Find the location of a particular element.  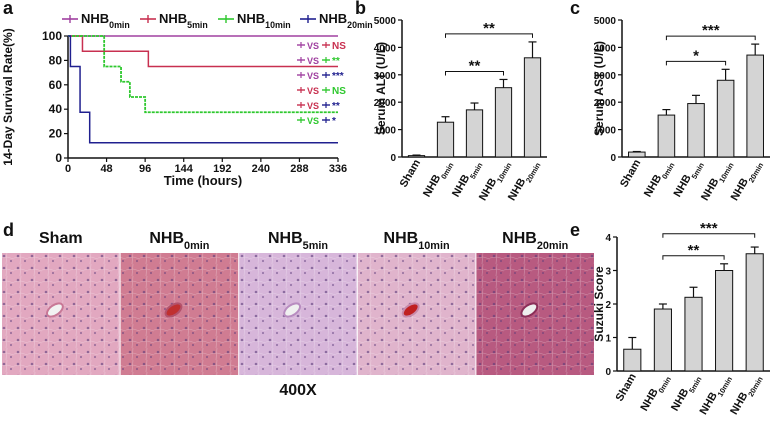

y-tick-label: 4000 is located at coordinates (385, 48).